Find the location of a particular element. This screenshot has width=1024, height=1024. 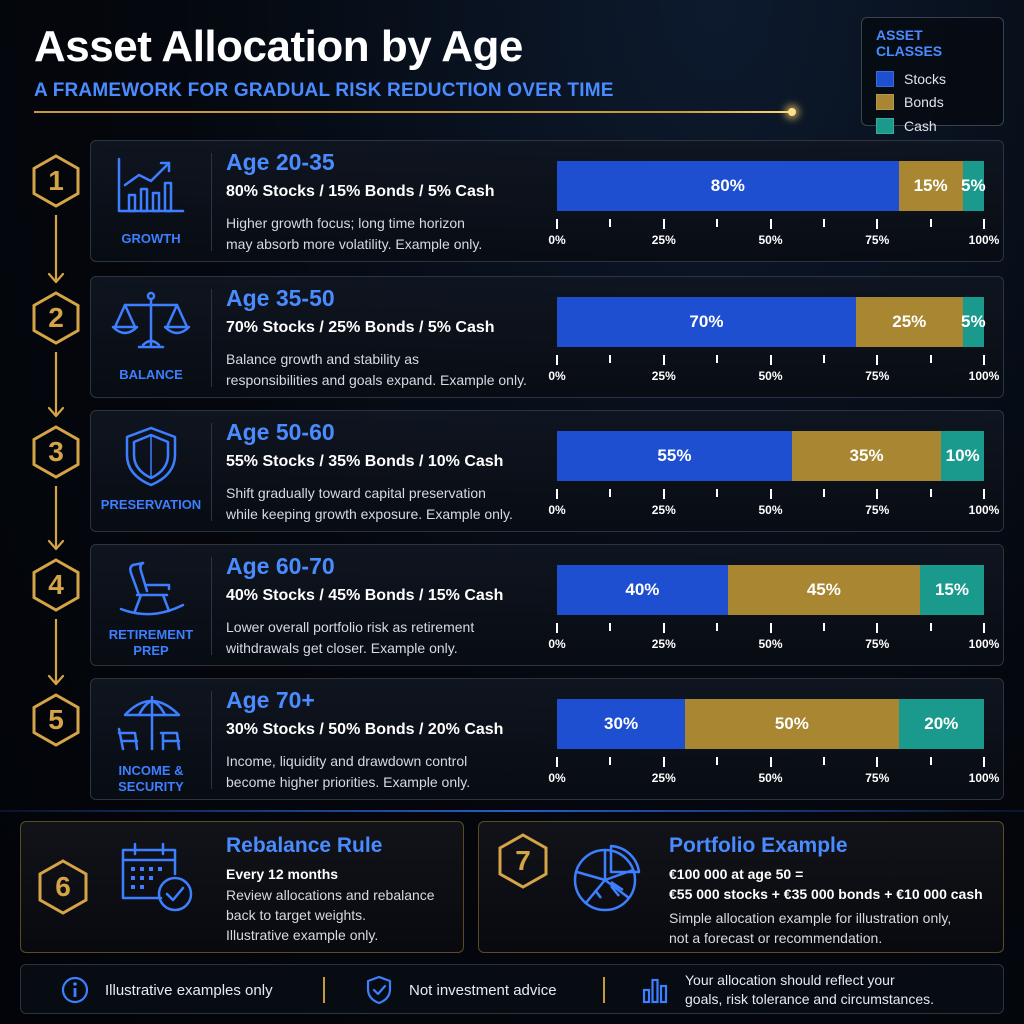

data-label: 55% is located at coordinates (674, 455).